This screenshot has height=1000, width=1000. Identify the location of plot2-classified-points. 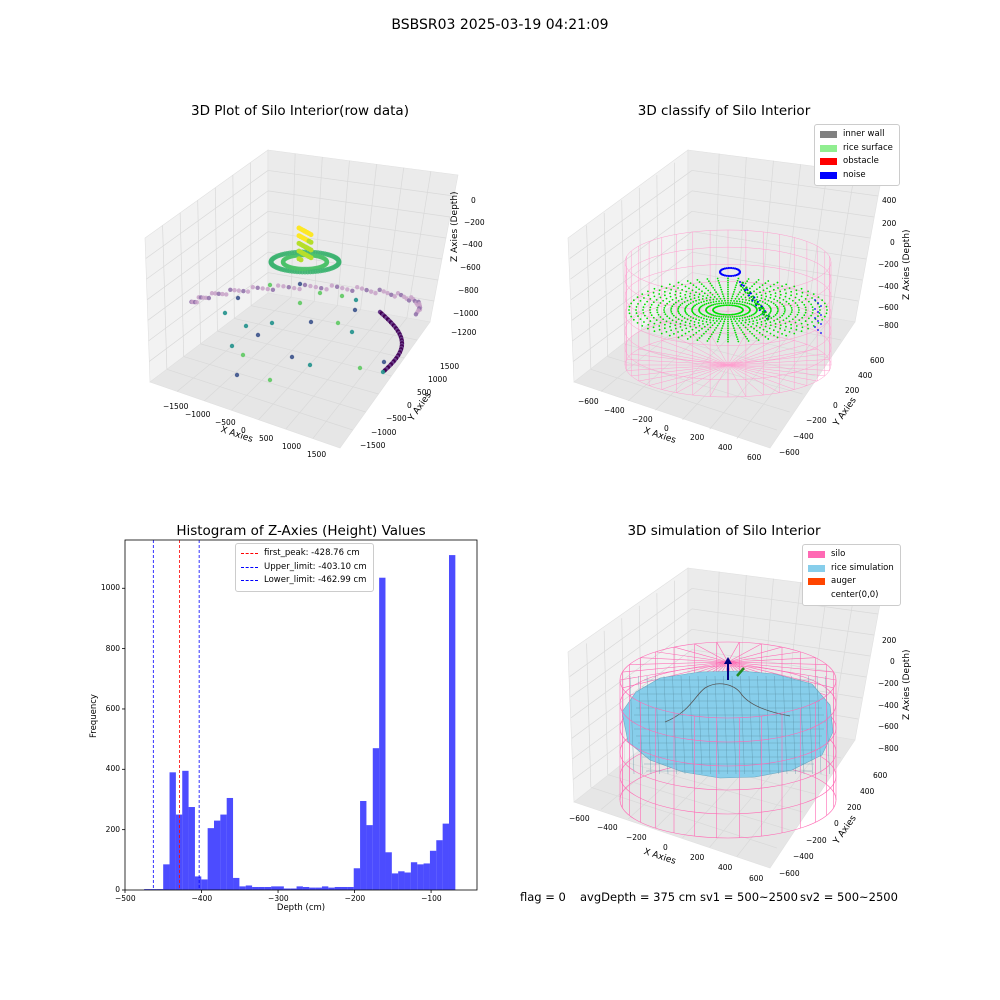
(728, 304).